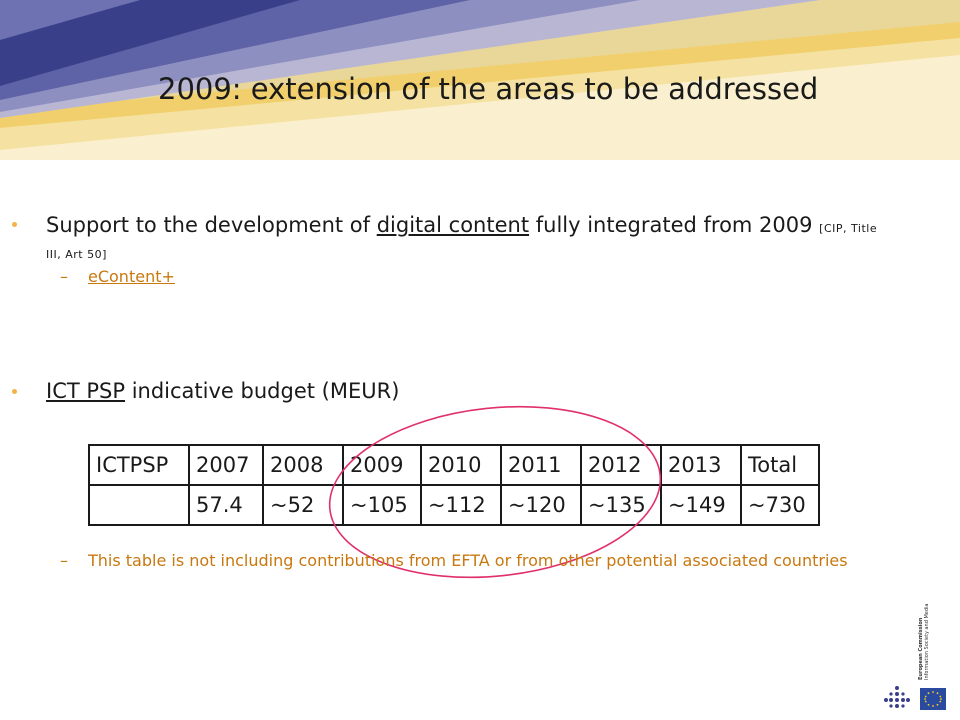 Image resolution: width=960 pixels, height=720 pixels. Describe the element at coordinates (453, 225) in the screenshot. I see `digital-content-link: digital content` at that location.